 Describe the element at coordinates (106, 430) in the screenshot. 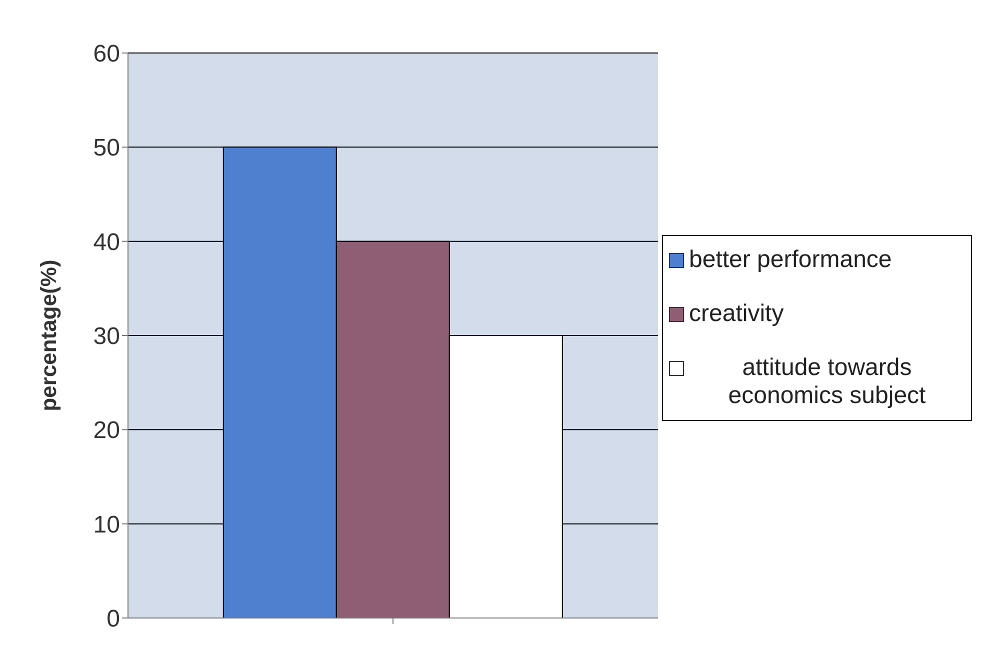

I see `y-tick-label: 20` at that location.